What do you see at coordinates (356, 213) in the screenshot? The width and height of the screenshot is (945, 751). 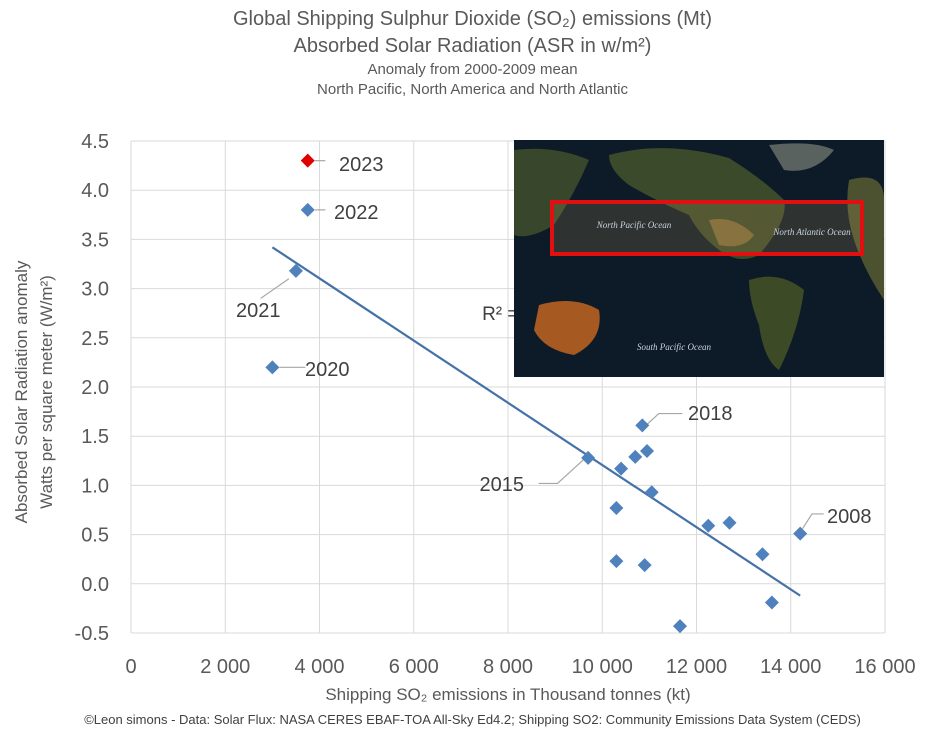 I see `annotation-label-2022: 2022` at bounding box center [356, 213].